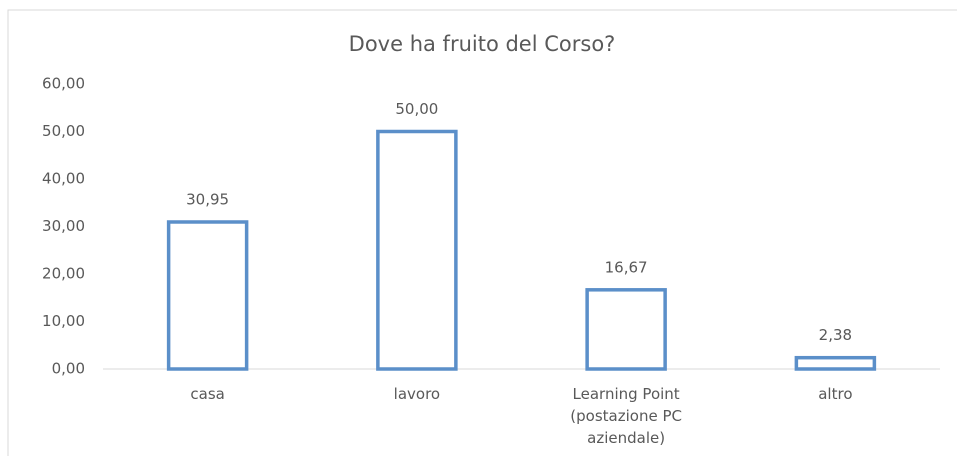 The image size is (957, 456). What do you see at coordinates (63, 226) in the screenshot?
I see `y-tick-label: 30,00` at bounding box center [63, 226].